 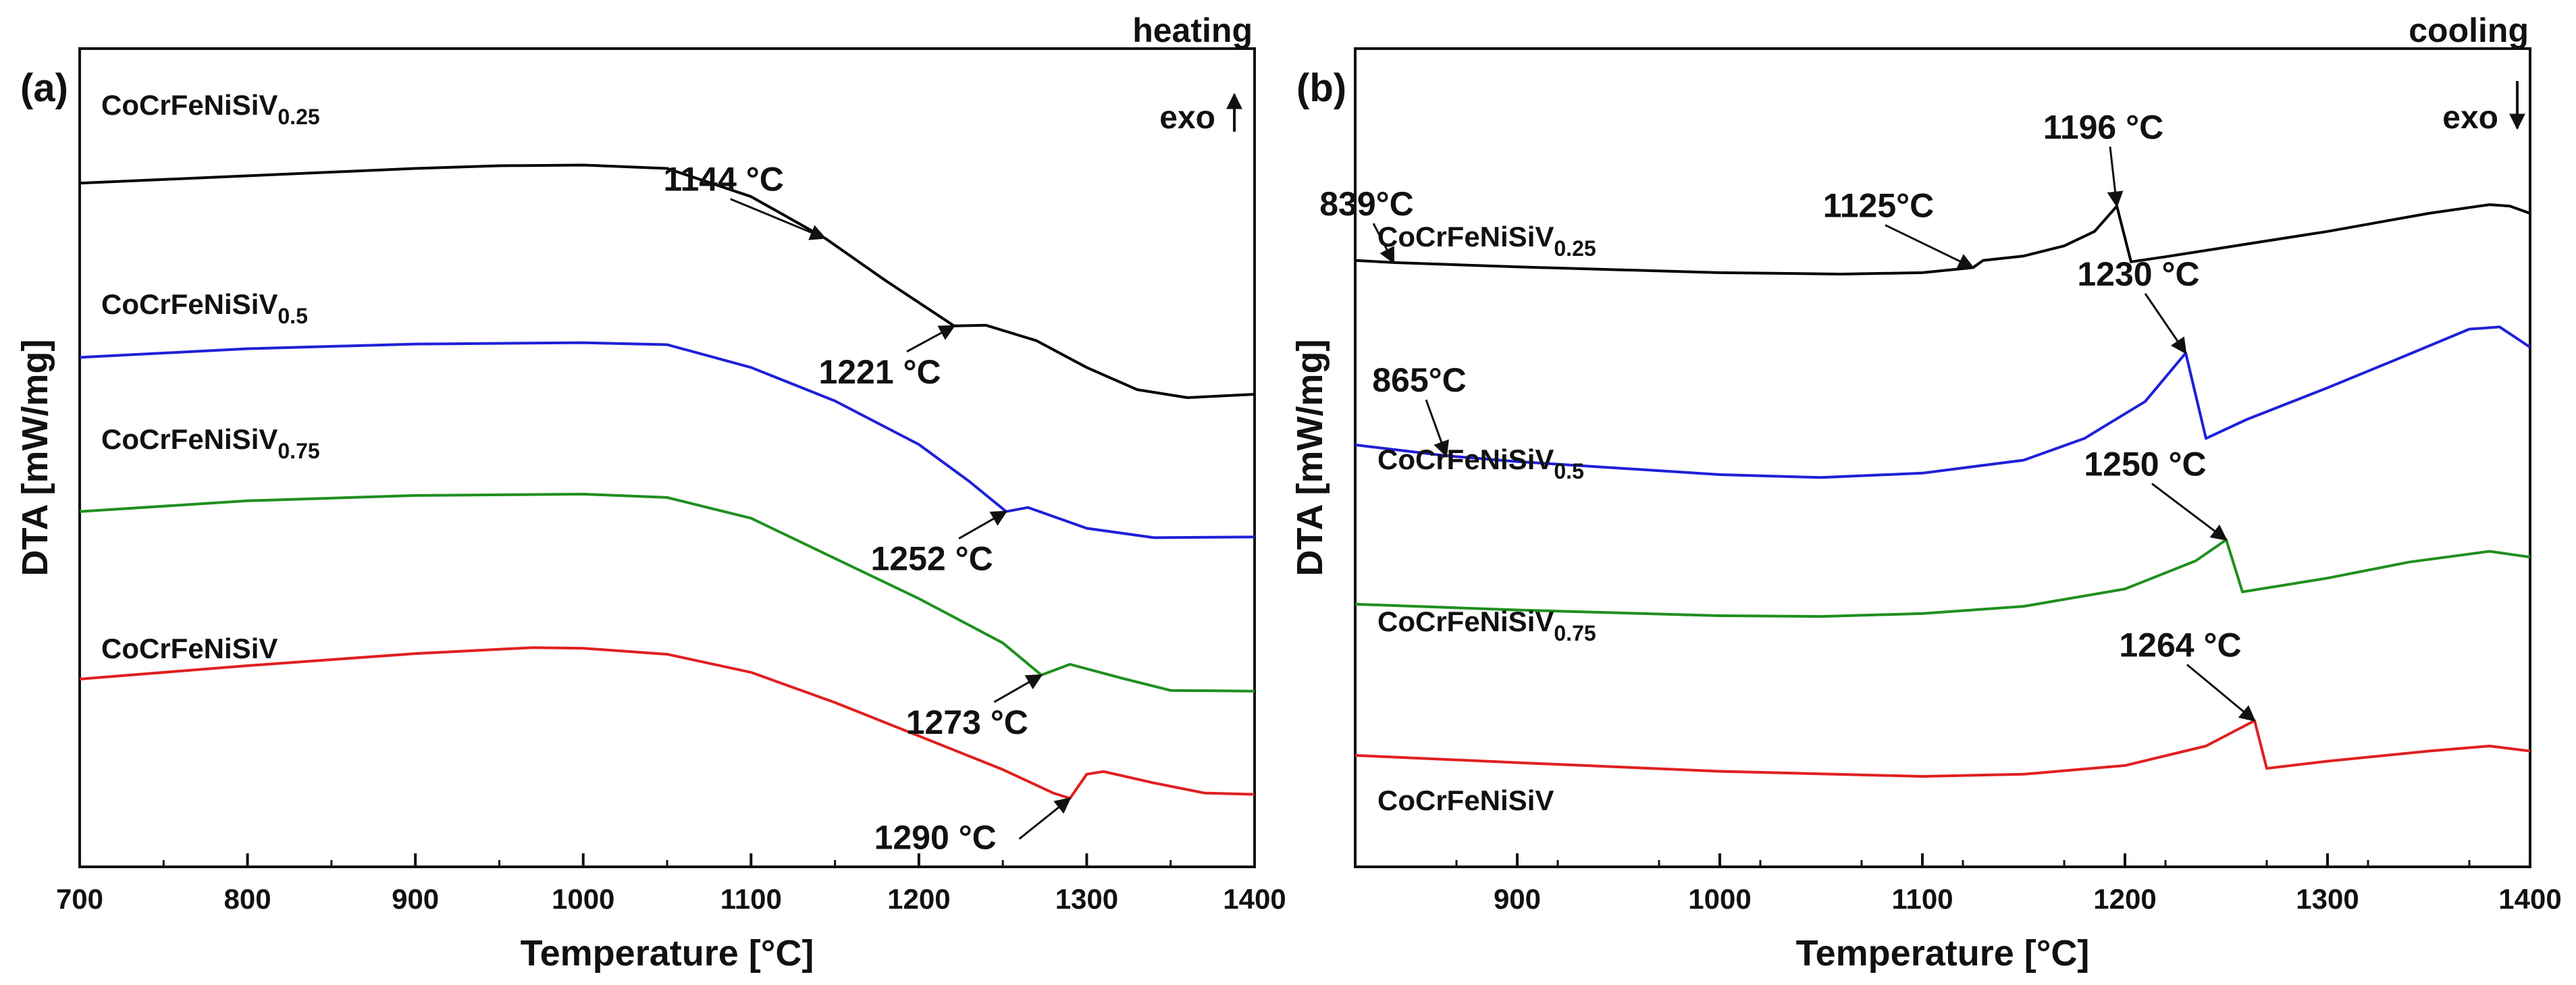 I want to click on annotation-label: 865°C, so click(x=1420, y=380).